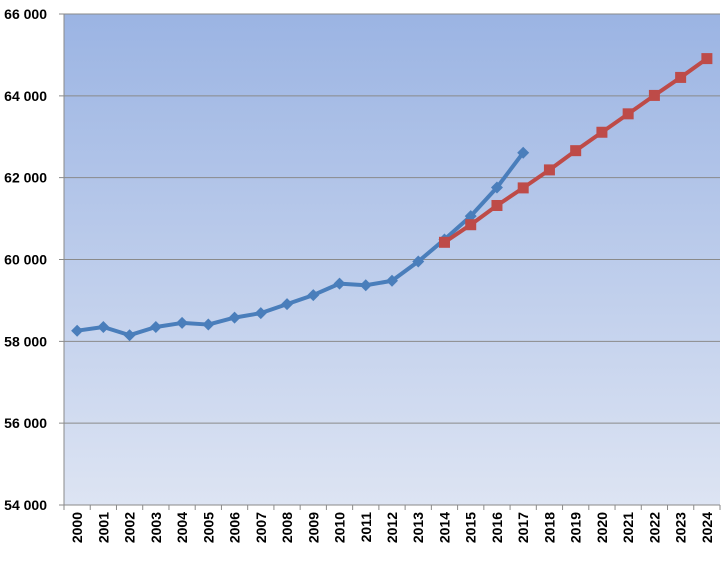 Image resolution: width=723 pixels, height=564 pixels. I want to click on y-tick-label: 56 000, so click(25, 423).